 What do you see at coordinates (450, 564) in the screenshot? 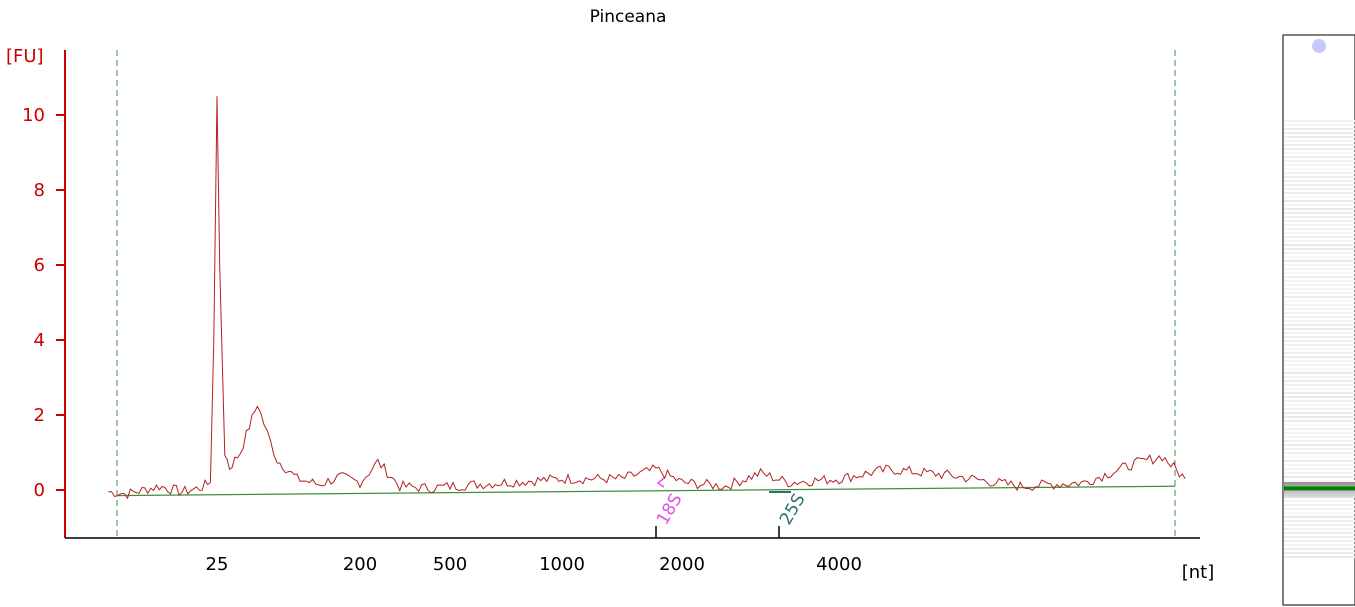
I see `x-tick-label: 500` at bounding box center [450, 564].